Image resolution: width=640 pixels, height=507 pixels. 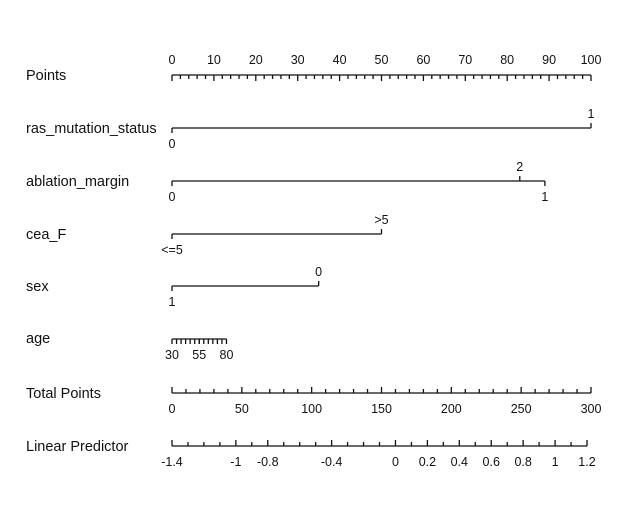 I want to click on linear-predictor-row-label: Linear Predictor, so click(x=77, y=447).